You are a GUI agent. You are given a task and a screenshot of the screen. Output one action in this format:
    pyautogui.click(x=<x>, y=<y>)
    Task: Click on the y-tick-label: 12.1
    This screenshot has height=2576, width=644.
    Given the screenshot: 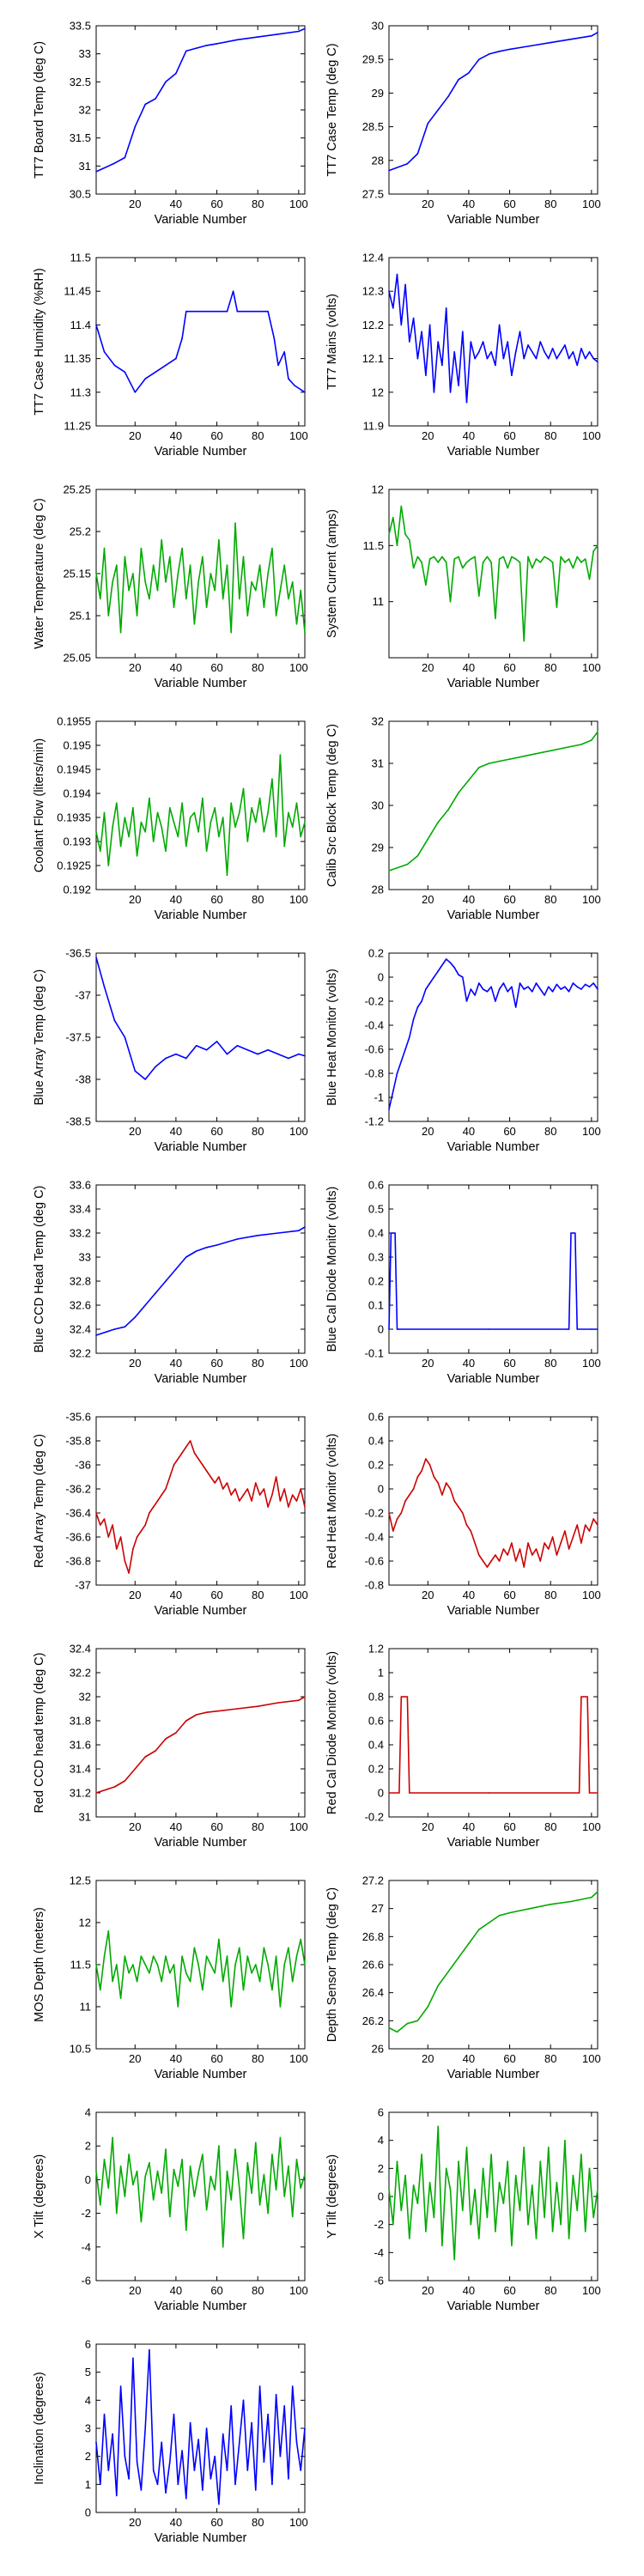 What is the action you would take?
    pyautogui.click(x=373, y=358)
    